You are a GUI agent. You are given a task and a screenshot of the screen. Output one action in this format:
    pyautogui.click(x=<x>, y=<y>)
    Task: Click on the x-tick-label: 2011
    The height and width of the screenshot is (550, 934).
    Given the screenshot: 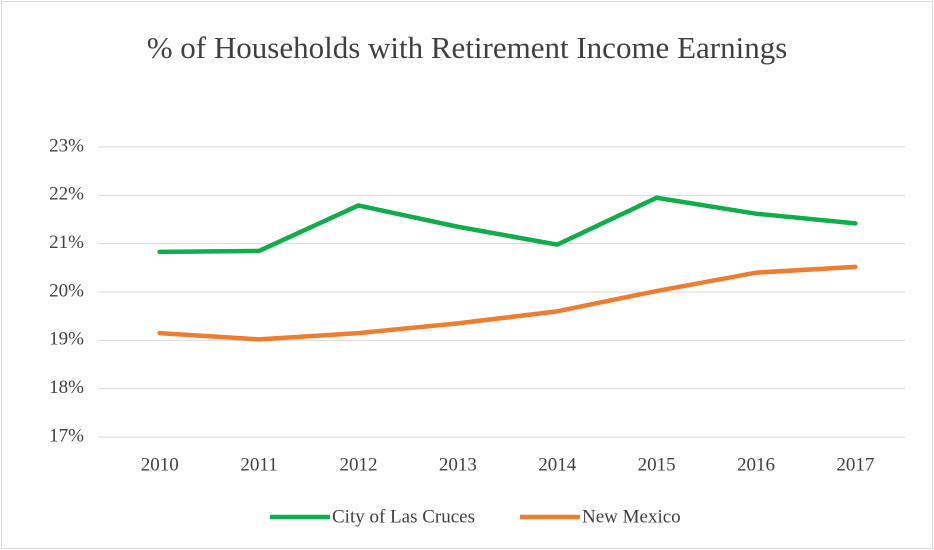 What is the action you would take?
    pyautogui.click(x=258, y=464)
    